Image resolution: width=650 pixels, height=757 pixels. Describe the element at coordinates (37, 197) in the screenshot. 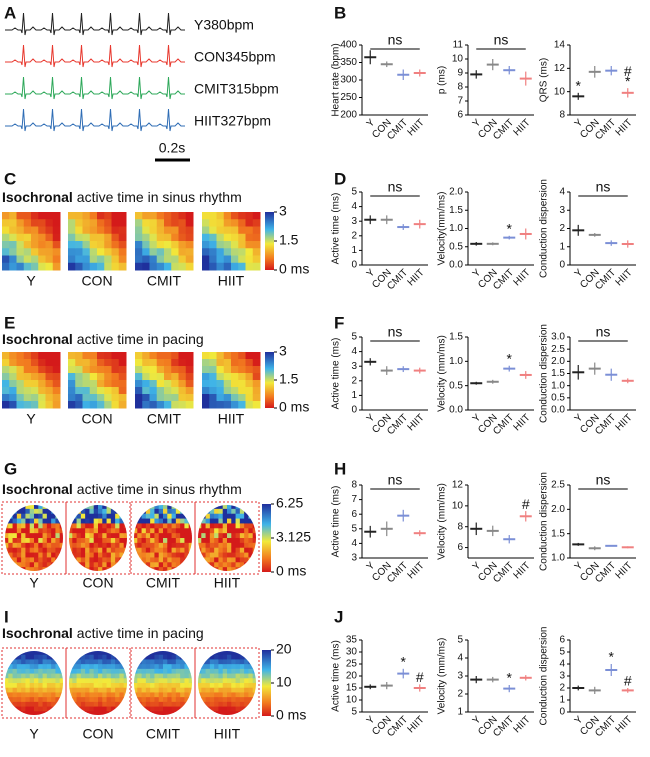

I see `map-title-bold: Isochronal` at that location.